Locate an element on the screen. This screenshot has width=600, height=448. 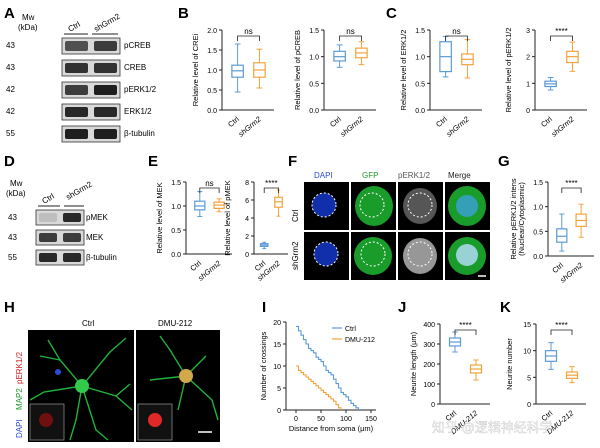
panel-letter-d: D is located at coordinates (9, 161).